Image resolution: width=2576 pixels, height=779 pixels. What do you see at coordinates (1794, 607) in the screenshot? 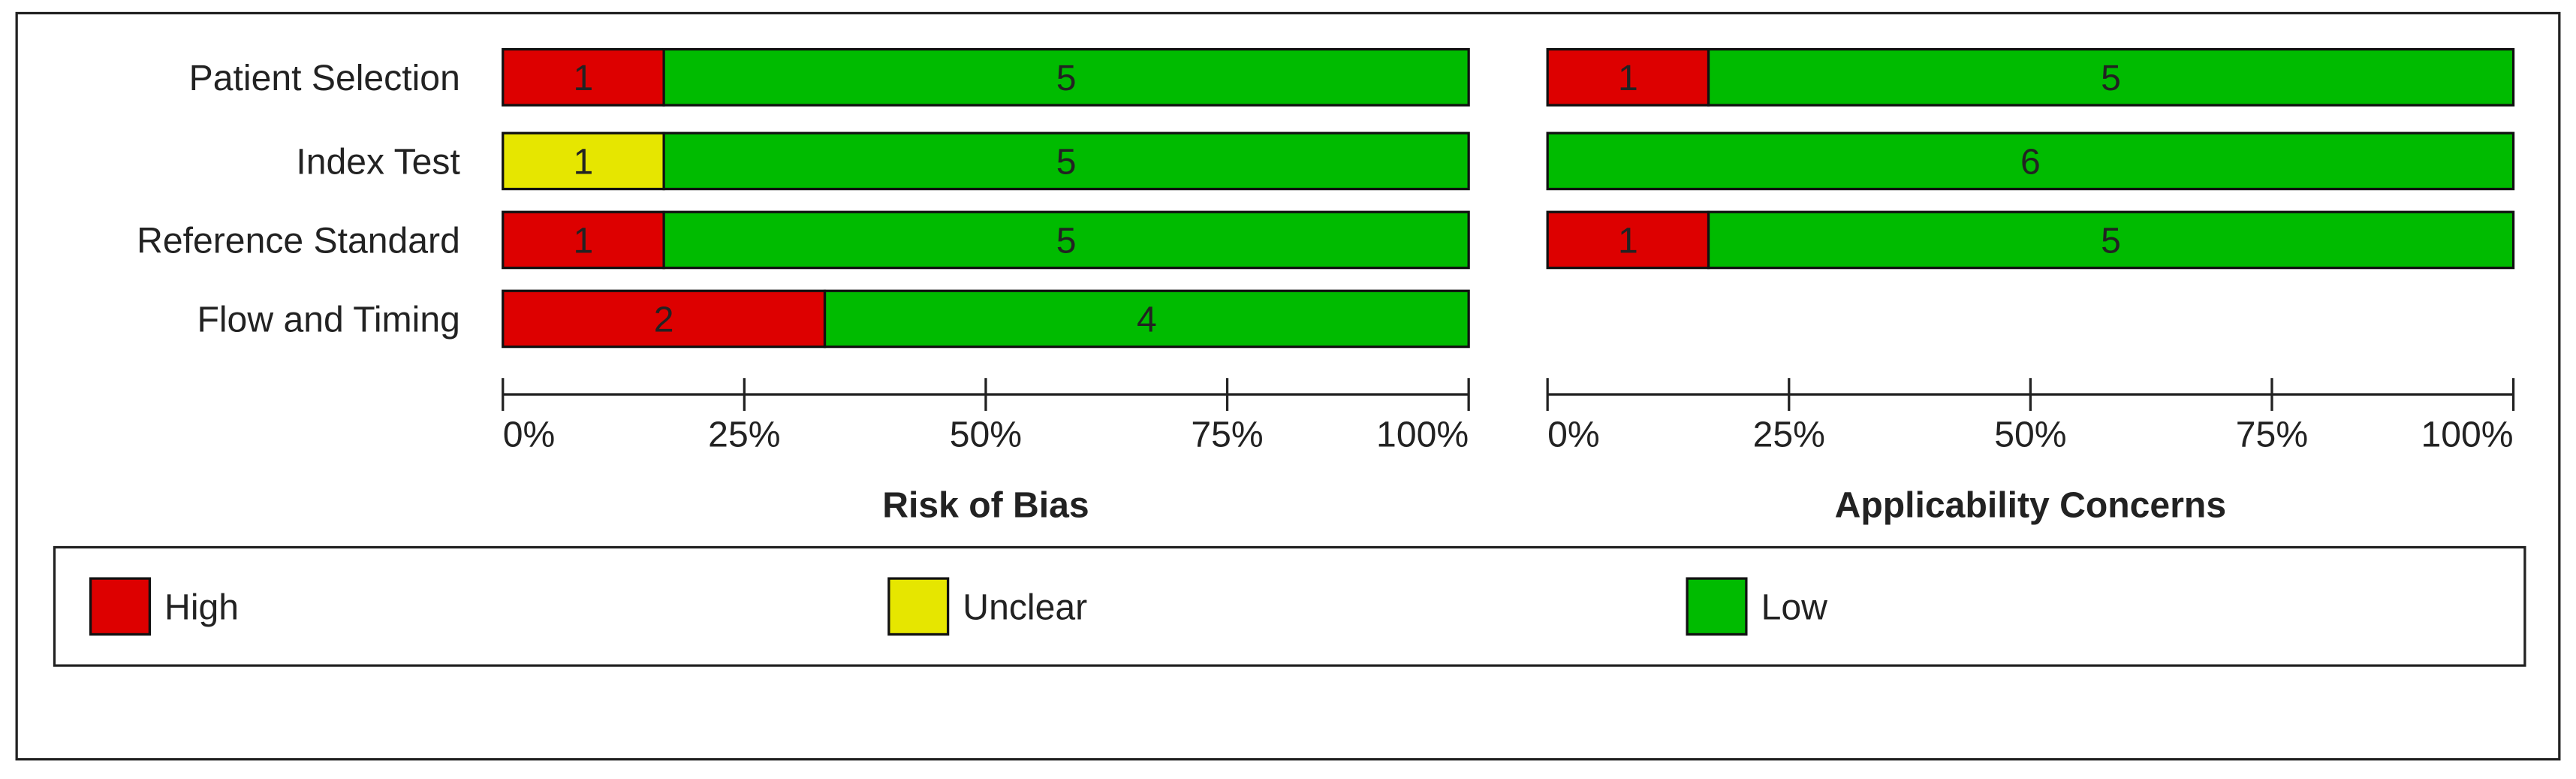
I see `legend-label: Low` at bounding box center [1794, 607].